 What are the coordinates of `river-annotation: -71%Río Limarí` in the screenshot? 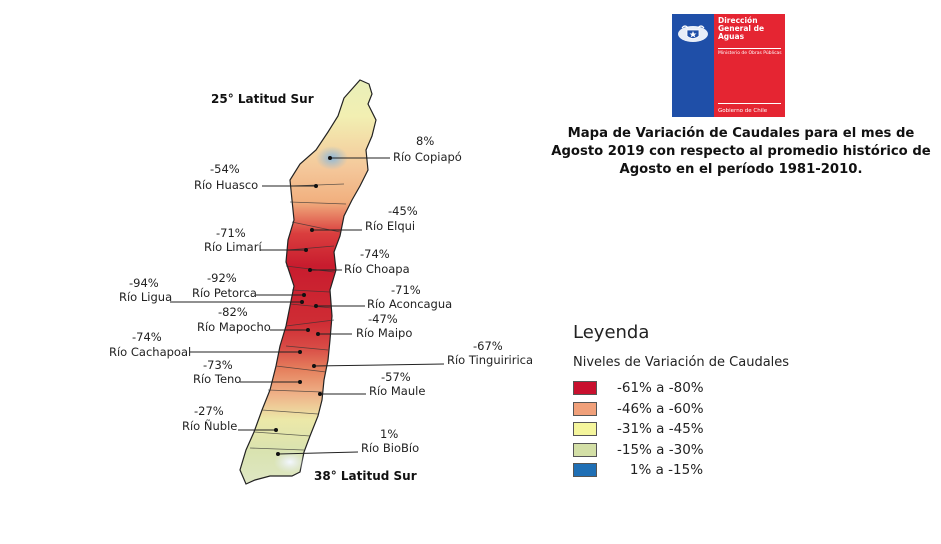 It's located at (256, 240).